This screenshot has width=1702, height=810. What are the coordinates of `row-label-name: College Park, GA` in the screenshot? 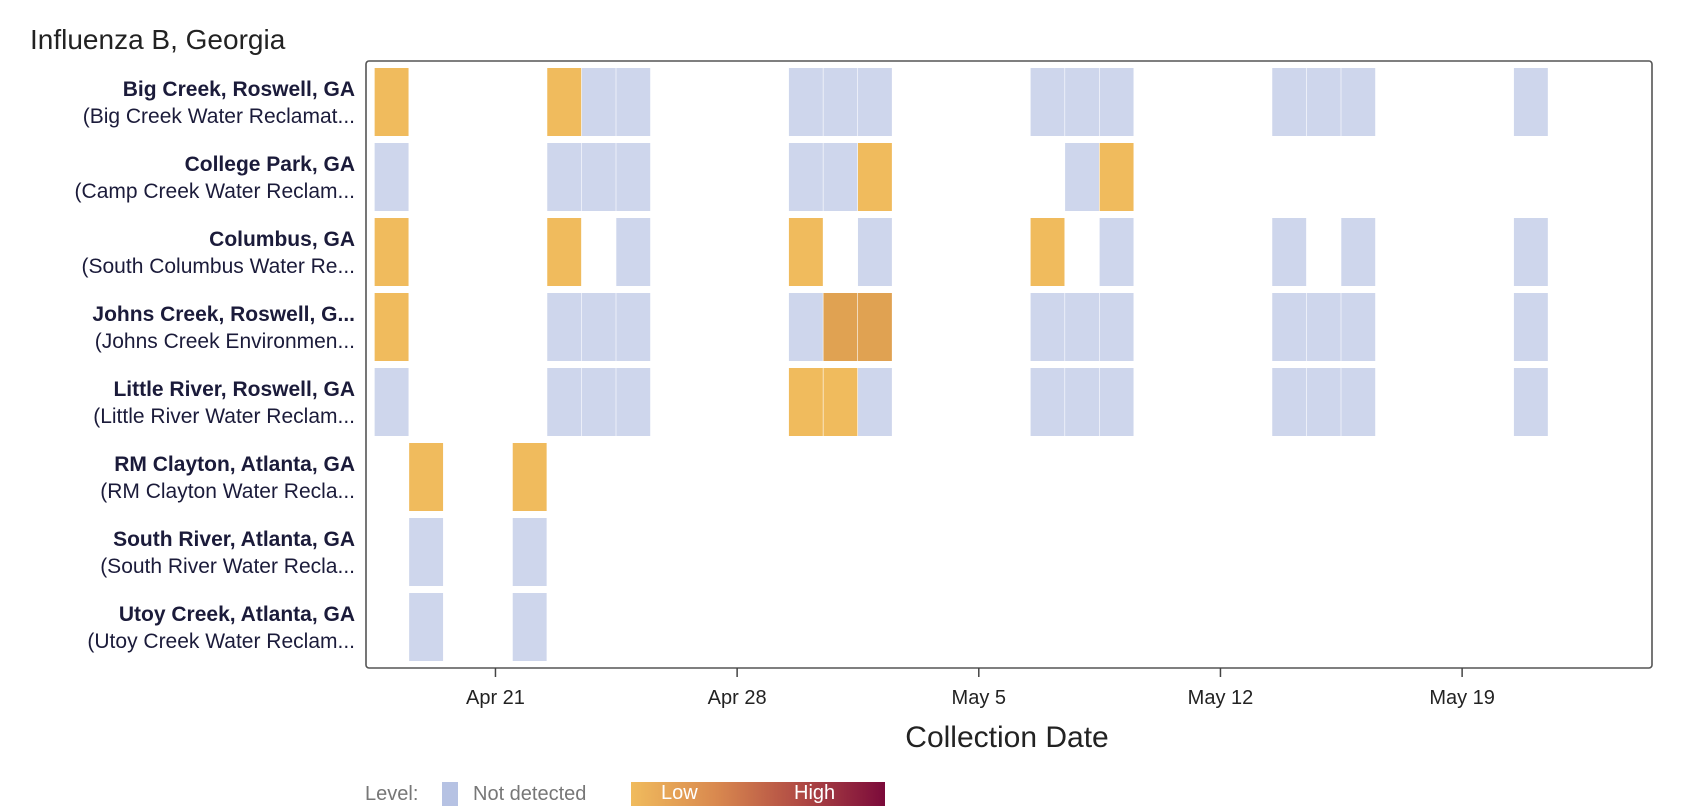 It's located at (270, 164).